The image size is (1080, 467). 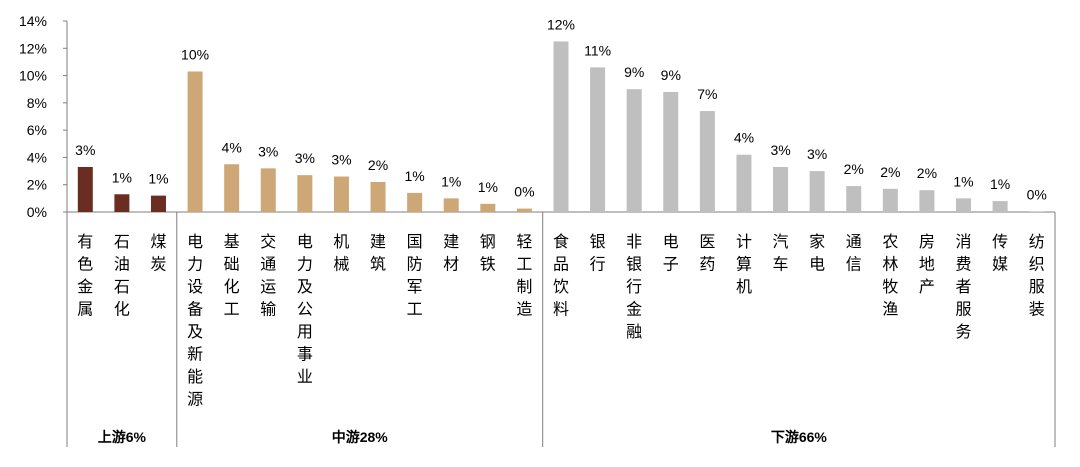 What do you see at coordinates (451, 253) in the screenshot?
I see `category-label: 建材` at bounding box center [451, 253].